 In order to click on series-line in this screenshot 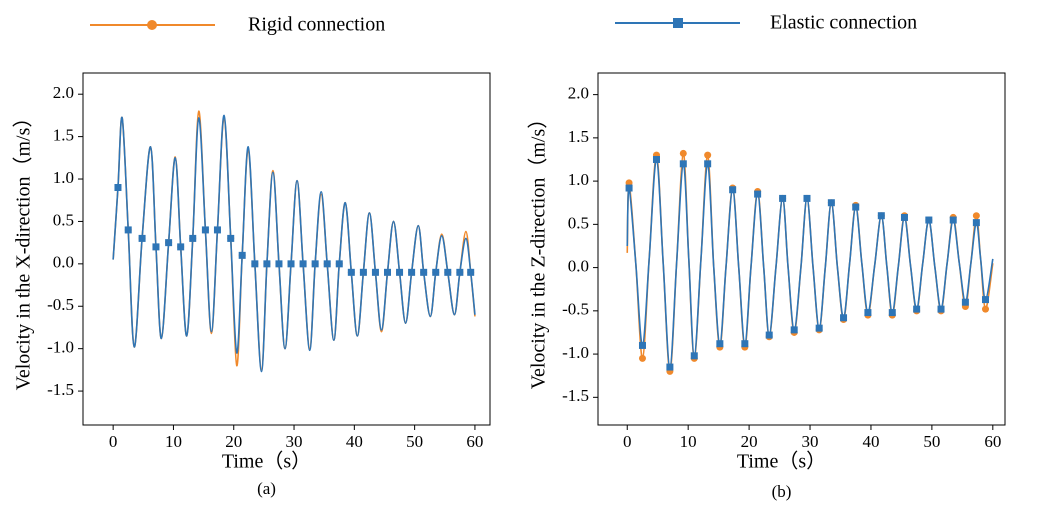, I will do `click(810, 263)`.